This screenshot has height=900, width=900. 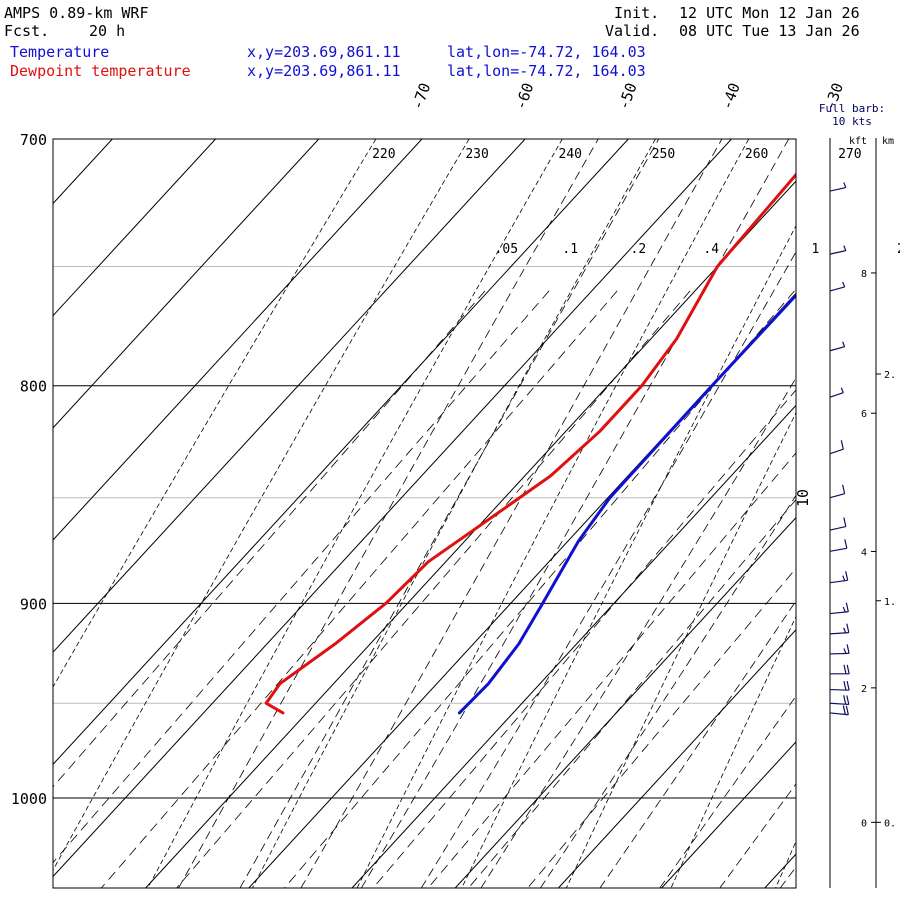 What do you see at coordinates (83, 172) in the screenshot?
I see `isotherm--100` at bounding box center [83, 172].